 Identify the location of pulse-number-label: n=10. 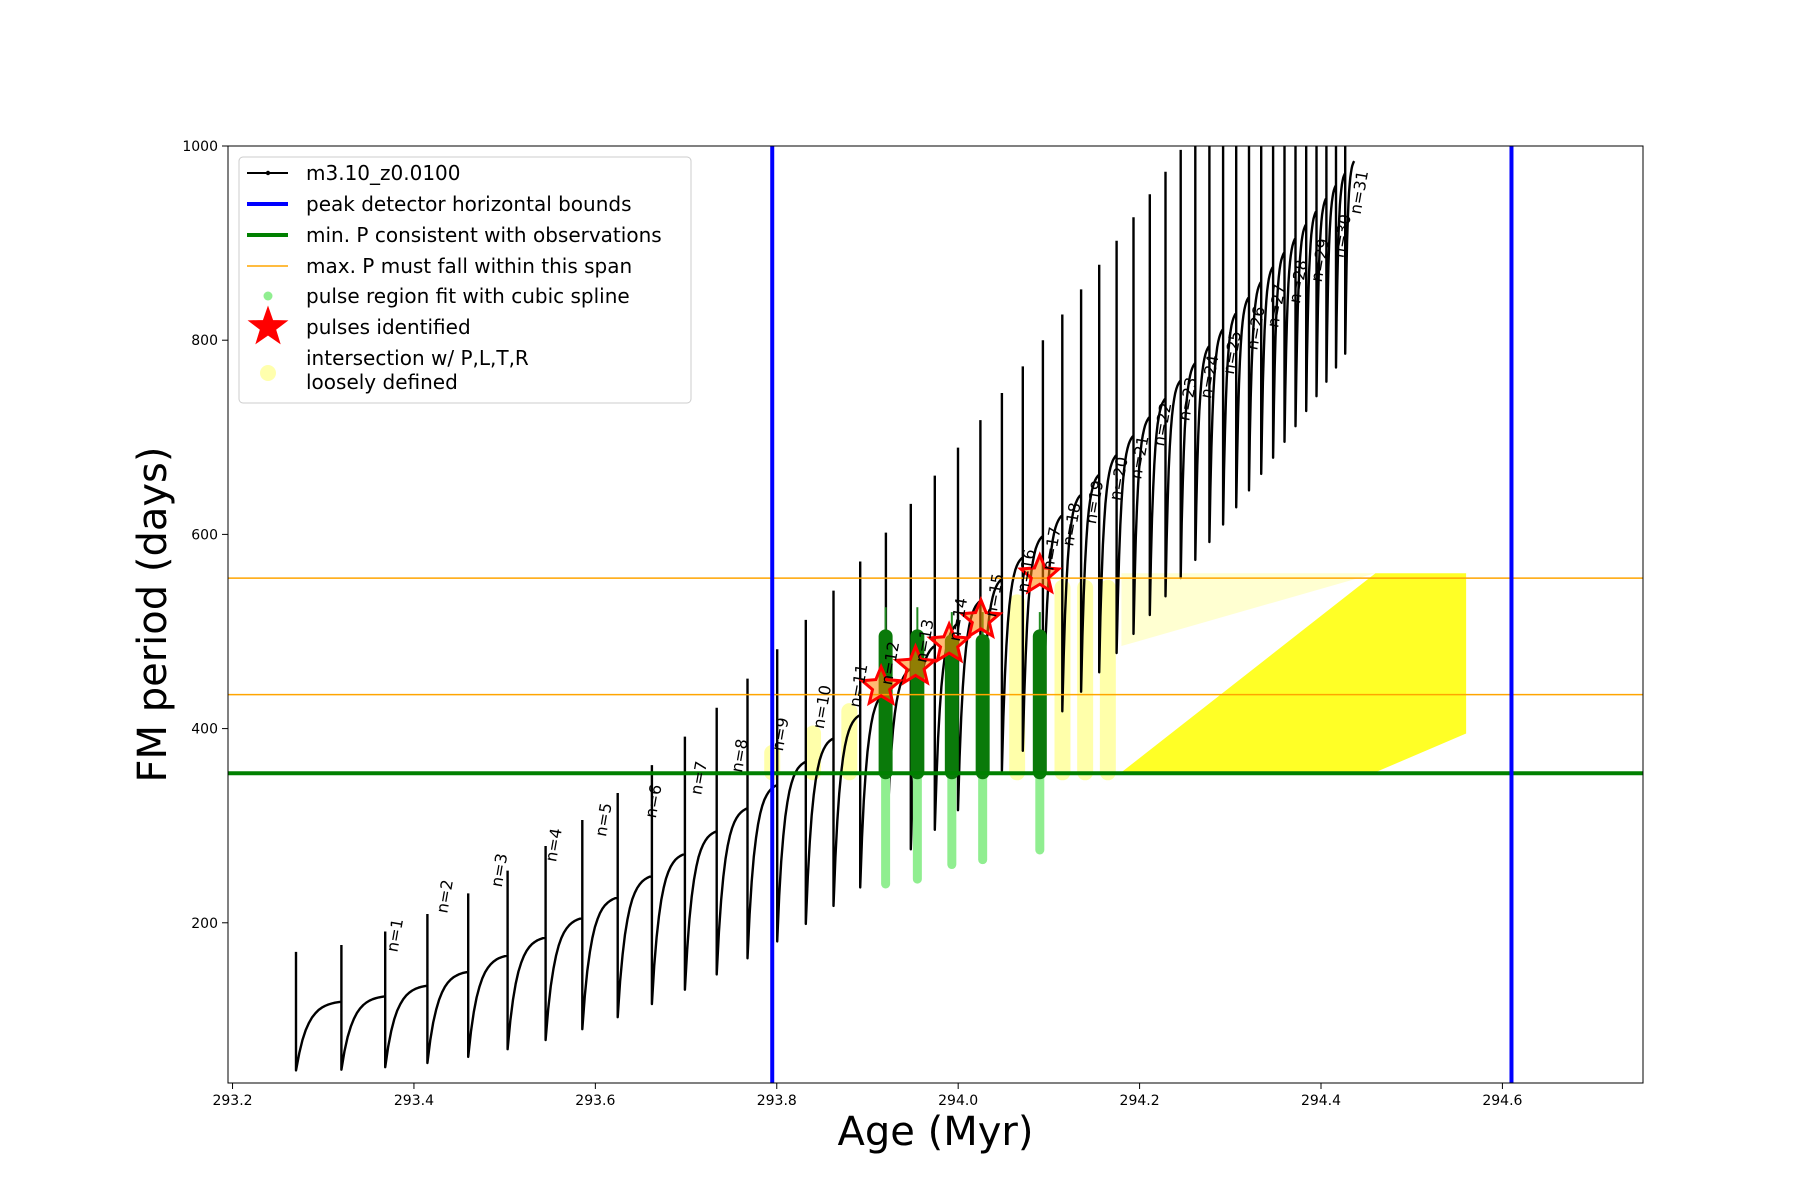
(822, 707).